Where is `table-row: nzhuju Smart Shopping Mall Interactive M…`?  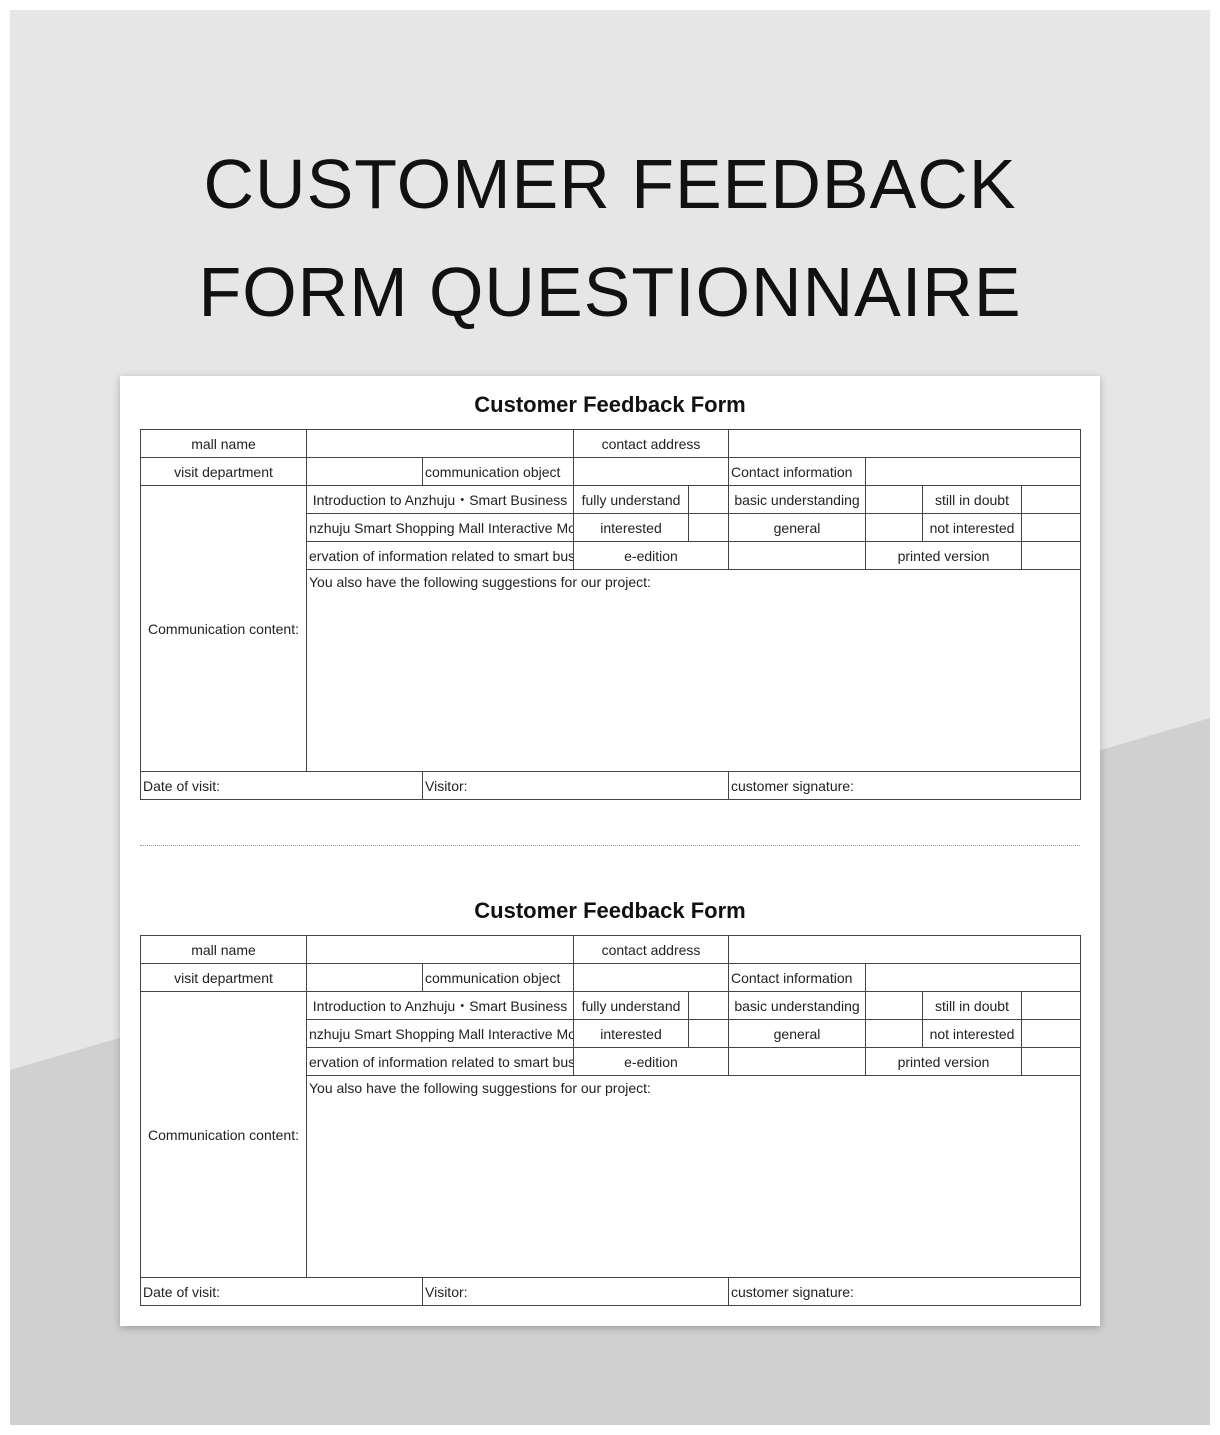
table-row: nzhuju Smart Shopping Mall Interactive M… is located at coordinates (611, 1033).